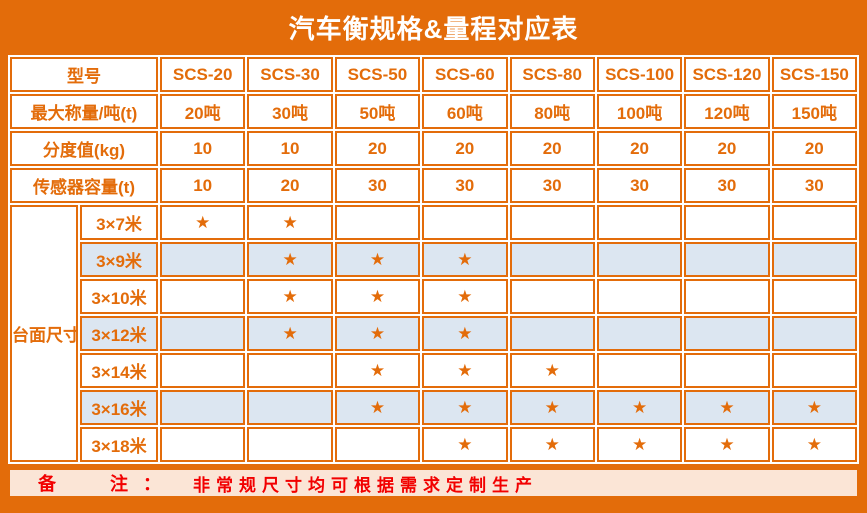 This screenshot has height=513, width=867. Describe the element at coordinates (433, 29) in the screenshot. I see `page-title: 汽车衡规格&量程对应表` at that location.